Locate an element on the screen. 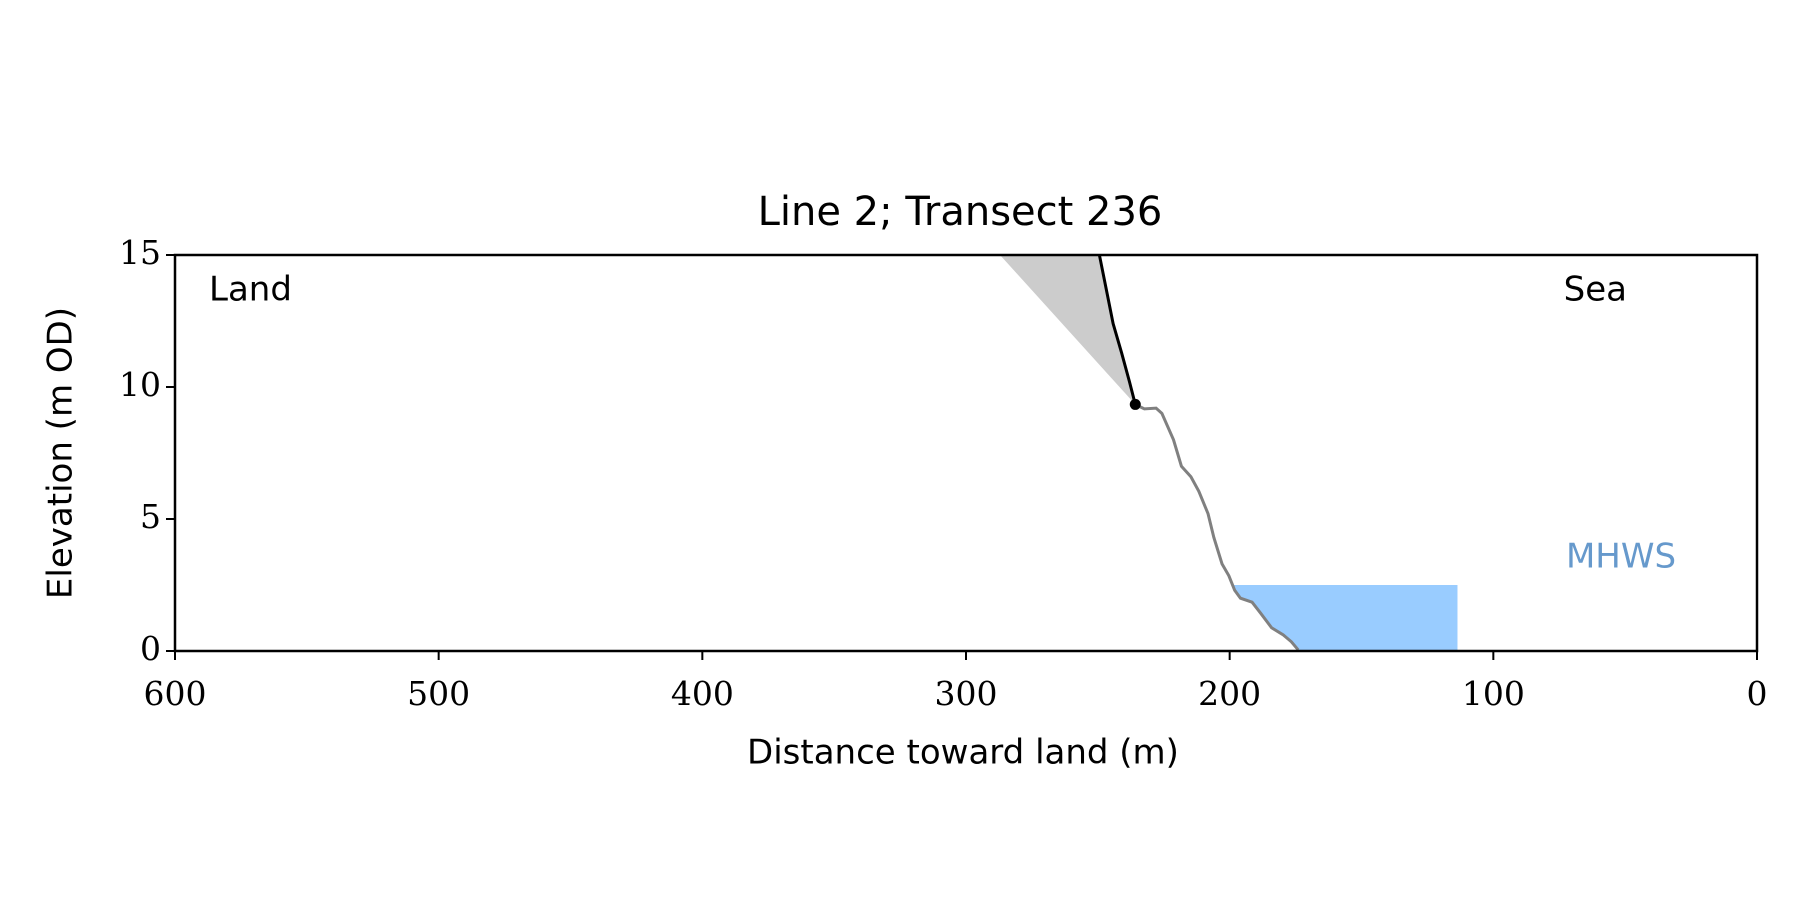 The width and height of the screenshot is (1800, 900). y-tick-label: 10 is located at coordinates (140, 384).